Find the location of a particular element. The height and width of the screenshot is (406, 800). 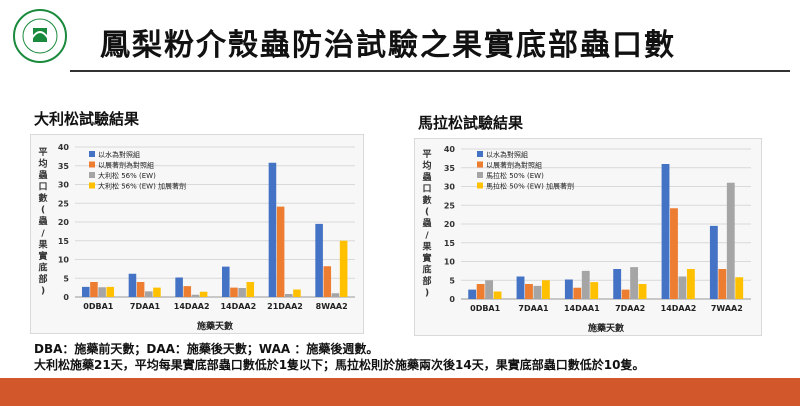

bottom-accent-bar is located at coordinates (400, 392).